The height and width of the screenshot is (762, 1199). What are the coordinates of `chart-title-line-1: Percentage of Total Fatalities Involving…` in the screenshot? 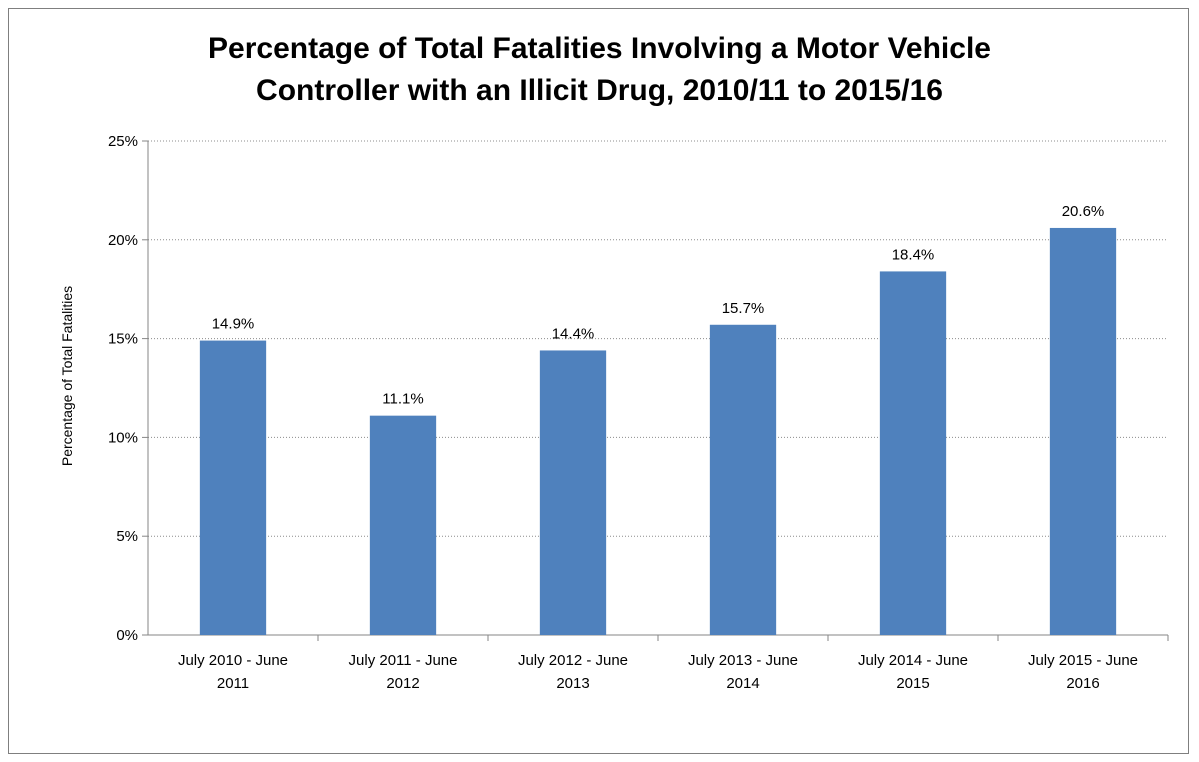 It's located at (599, 48).